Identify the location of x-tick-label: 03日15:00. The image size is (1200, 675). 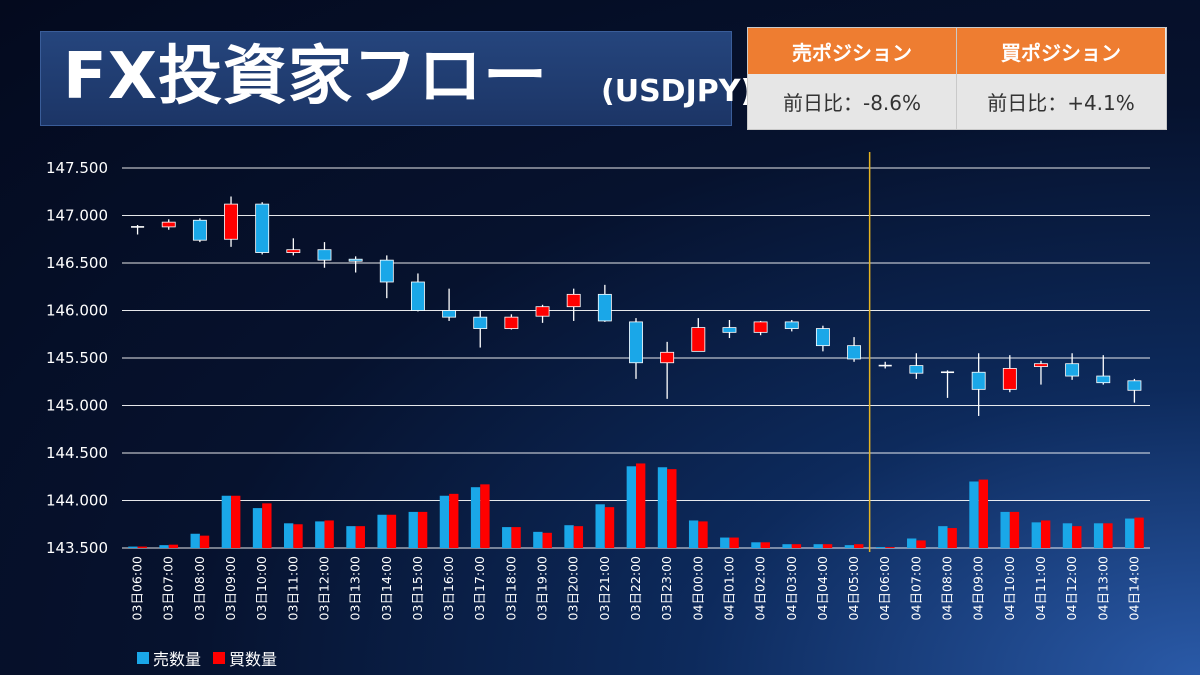
(417, 588).